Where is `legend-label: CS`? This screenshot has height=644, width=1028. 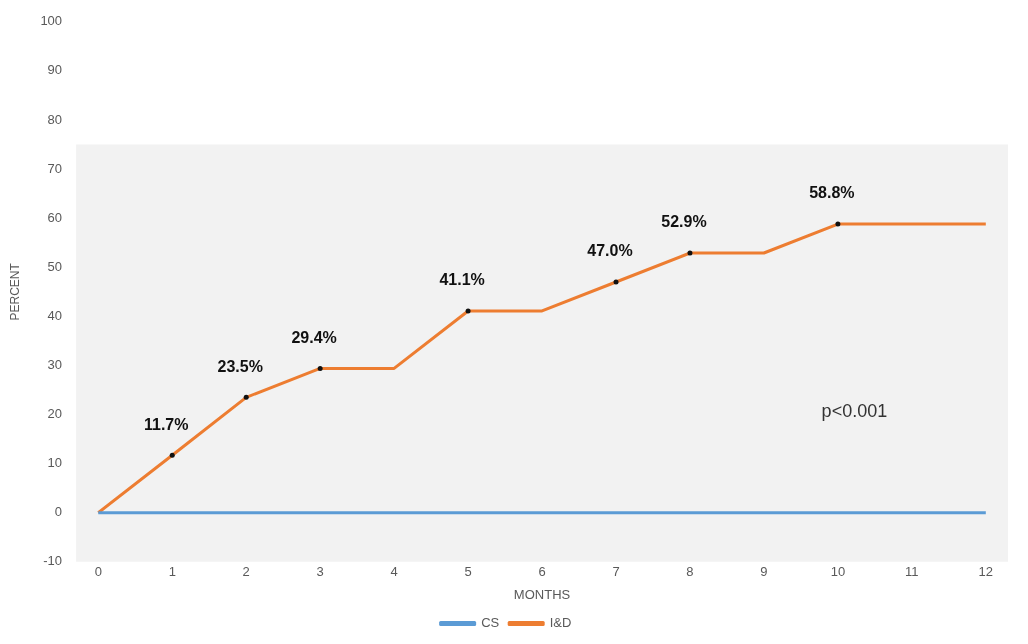
legend-label: CS is located at coordinates (490, 623).